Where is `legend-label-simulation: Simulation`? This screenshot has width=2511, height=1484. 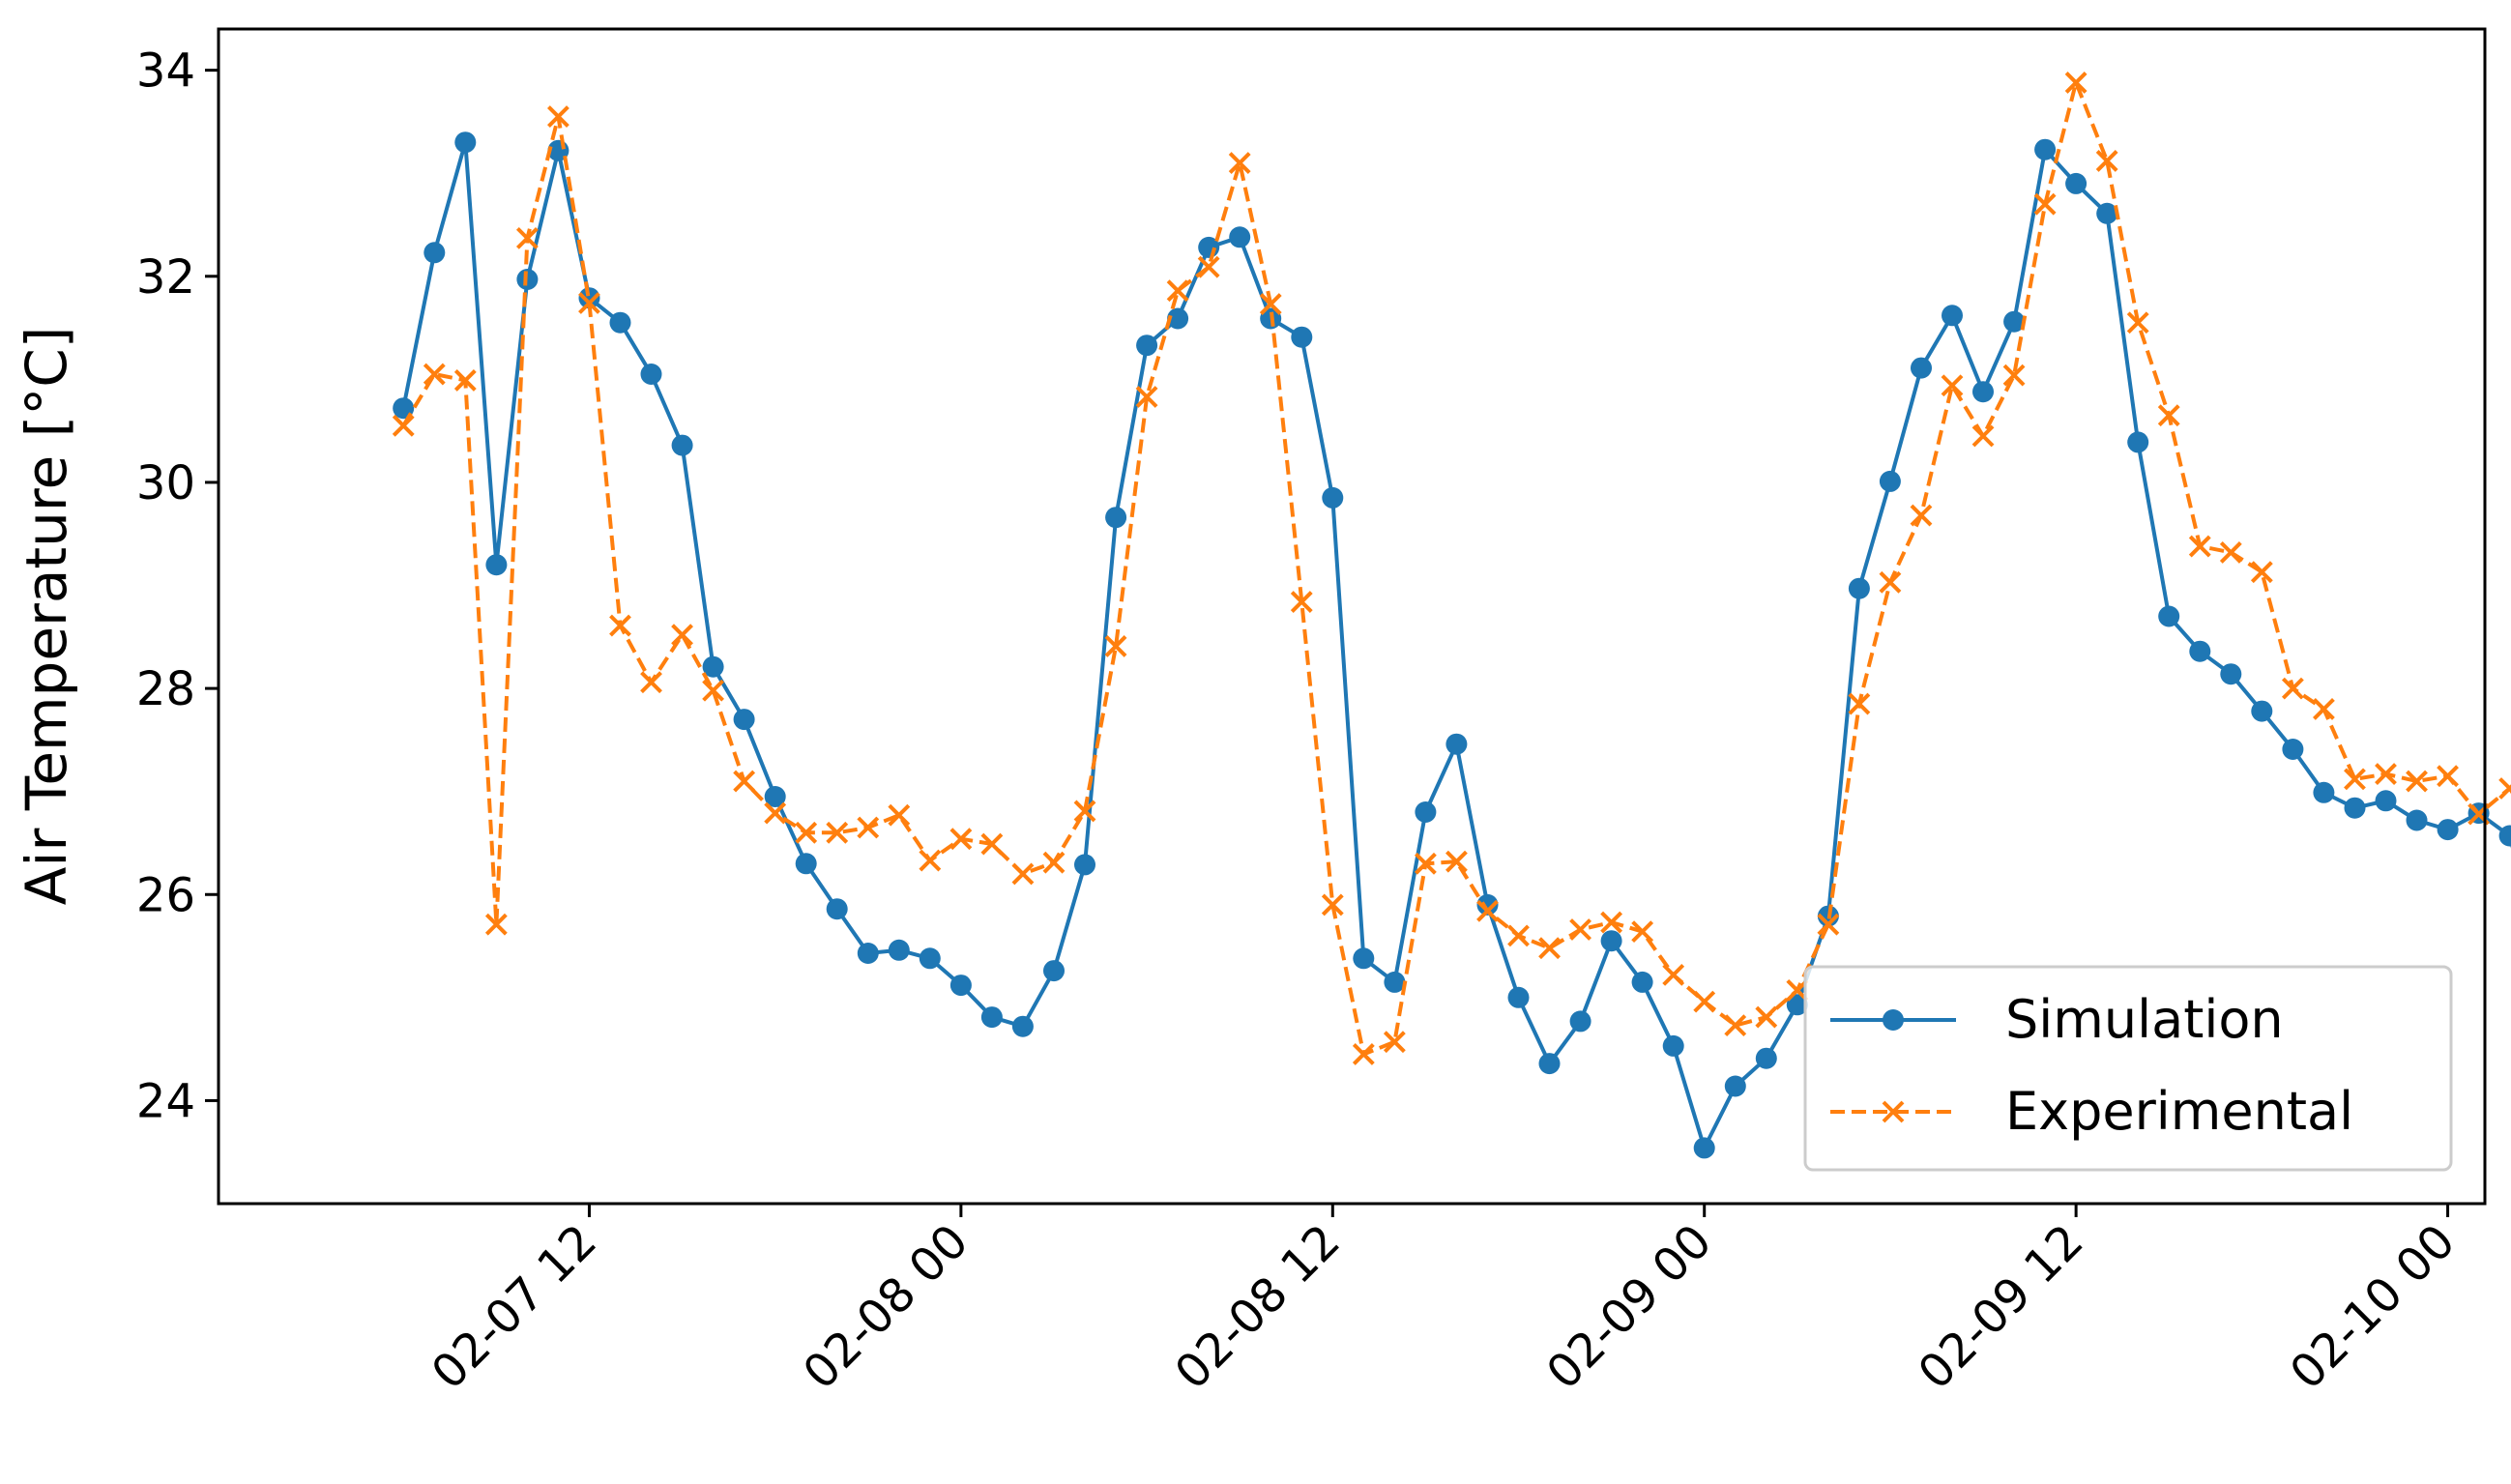
legend-label-simulation: Simulation is located at coordinates (2144, 1020).